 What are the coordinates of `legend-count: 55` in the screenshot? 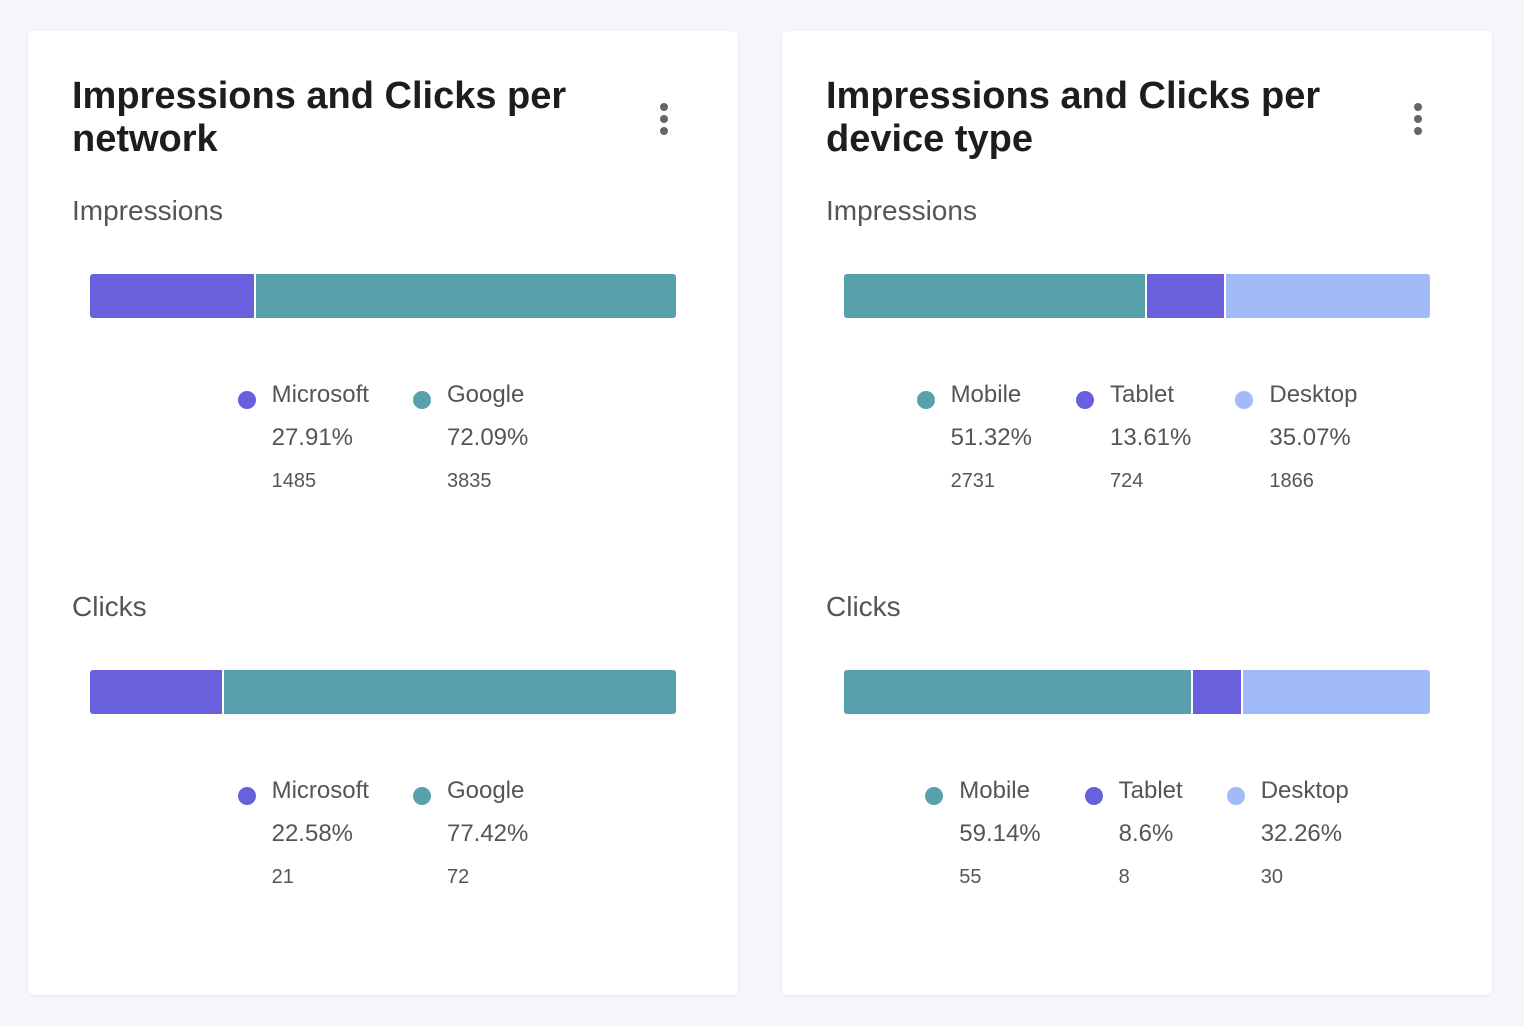 It's located at (970, 877).